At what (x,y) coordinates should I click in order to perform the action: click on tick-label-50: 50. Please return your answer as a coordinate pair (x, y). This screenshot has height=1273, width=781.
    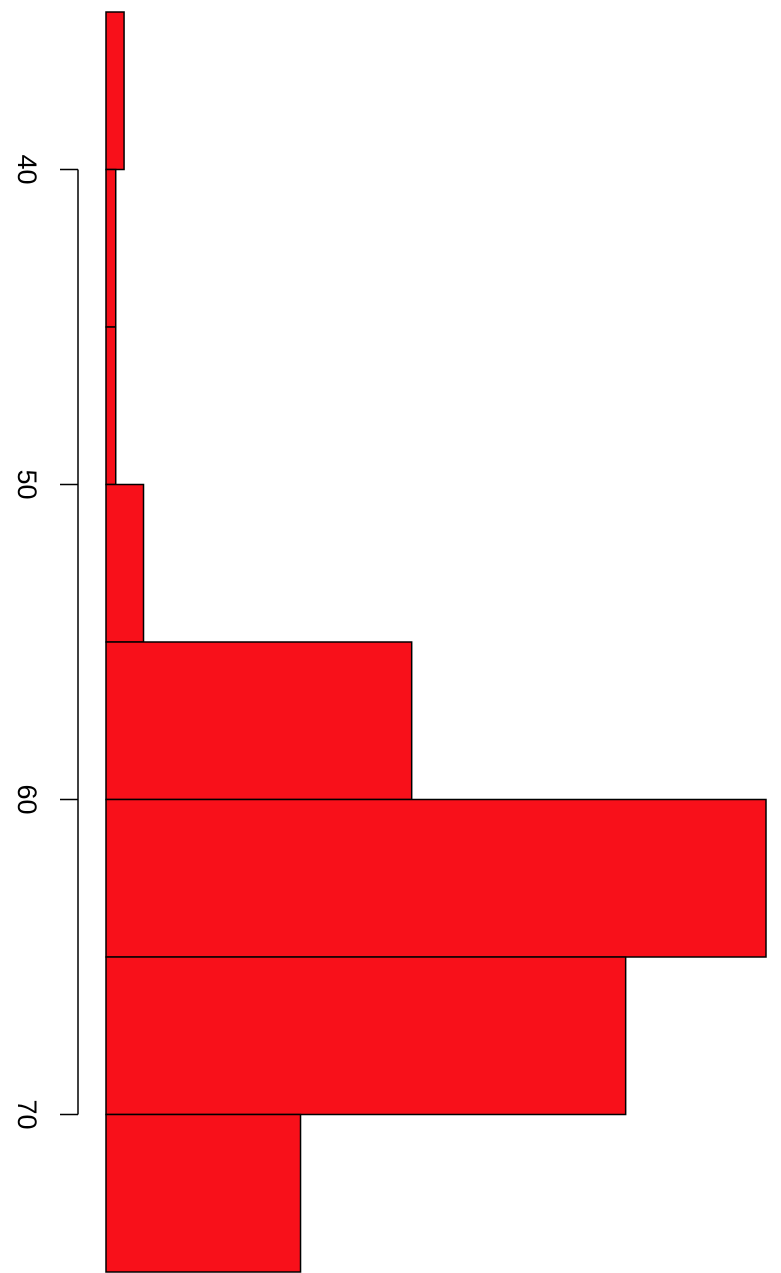
    Looking at the image, I should click on (27, 484).